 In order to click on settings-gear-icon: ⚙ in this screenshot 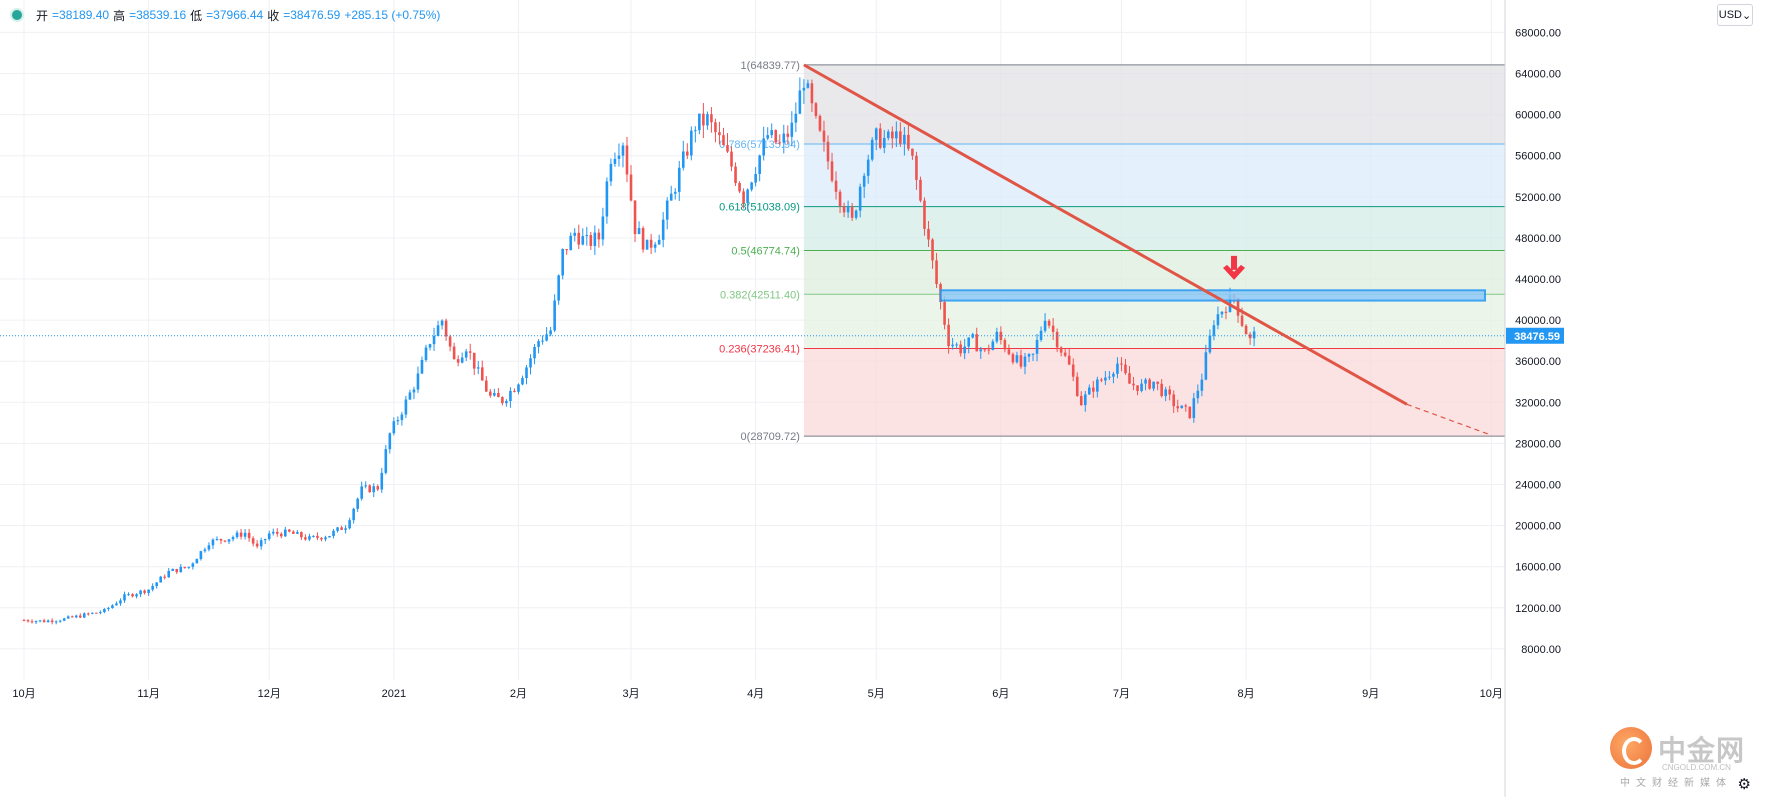, I will do `click(1744, 784)`.